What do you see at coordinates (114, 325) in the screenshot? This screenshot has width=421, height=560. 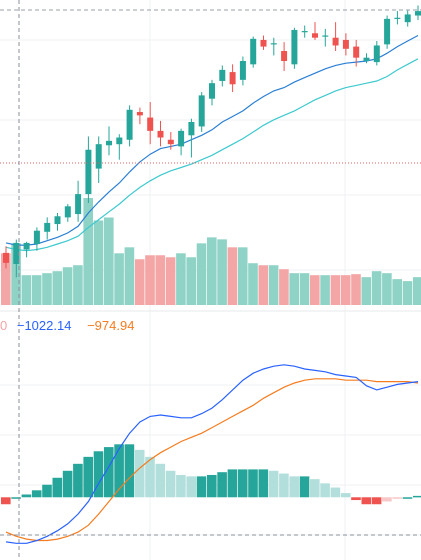 I see `legend-signal-number: 974.94` at bounding box center [114, 325].